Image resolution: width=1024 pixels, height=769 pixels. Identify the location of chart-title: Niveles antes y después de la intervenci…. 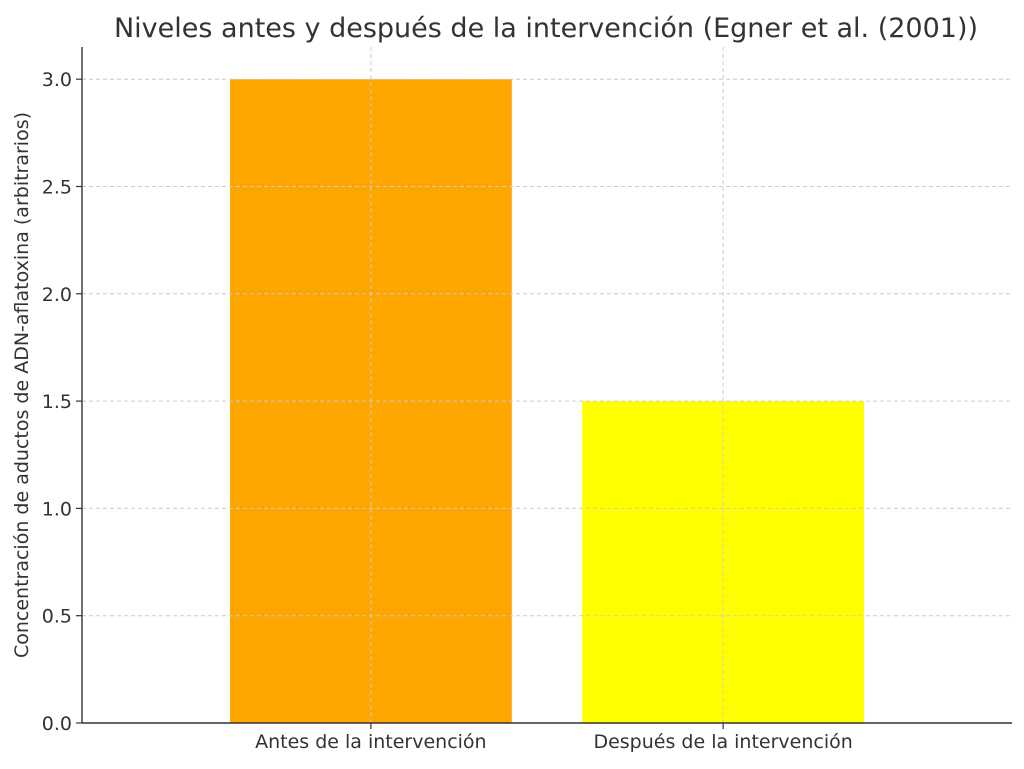
(546, 28).